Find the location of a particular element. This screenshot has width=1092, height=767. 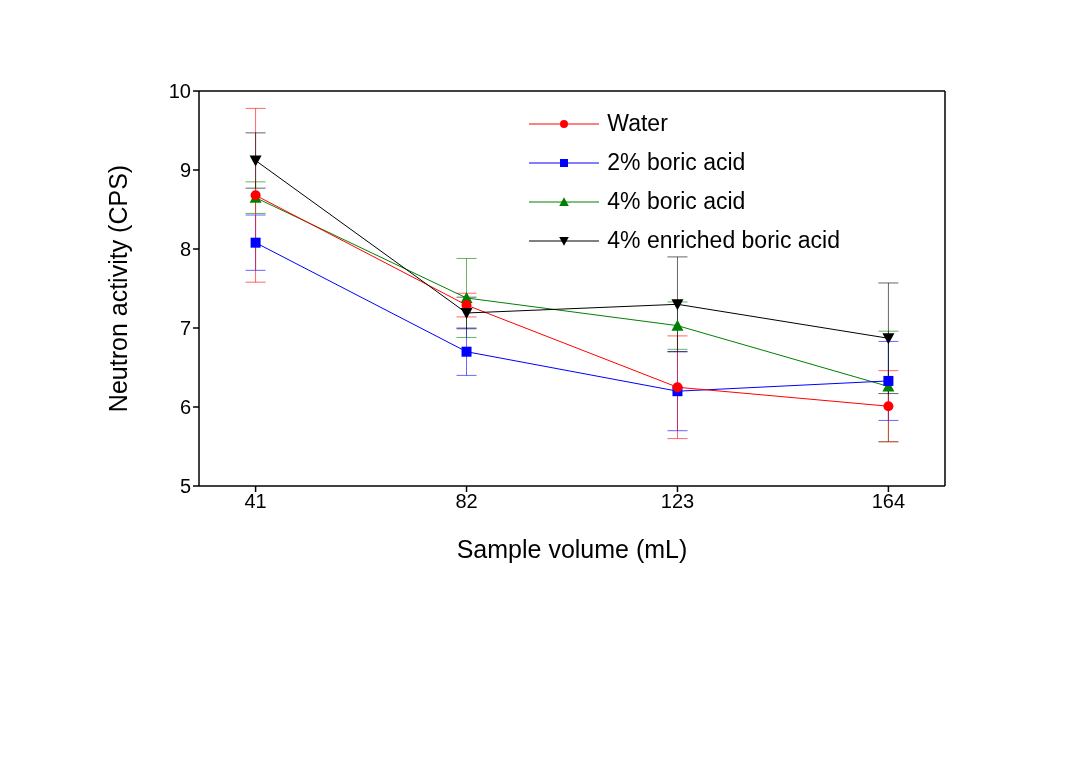

x-tick-label: 41 is located at coordinates (255, 501).